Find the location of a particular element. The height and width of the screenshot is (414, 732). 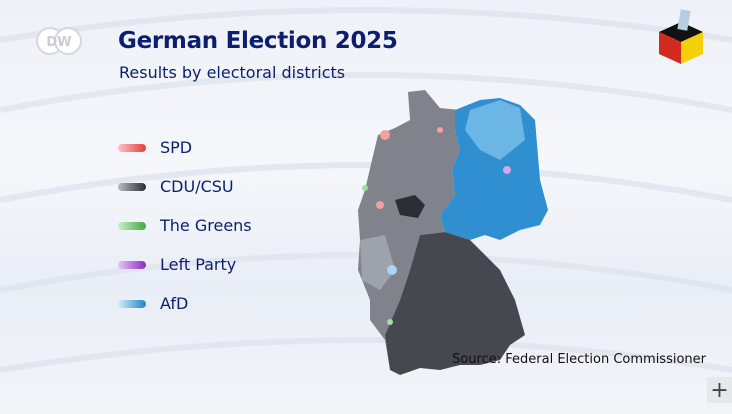

region-west-cdu is located at coordinates (409, 230).